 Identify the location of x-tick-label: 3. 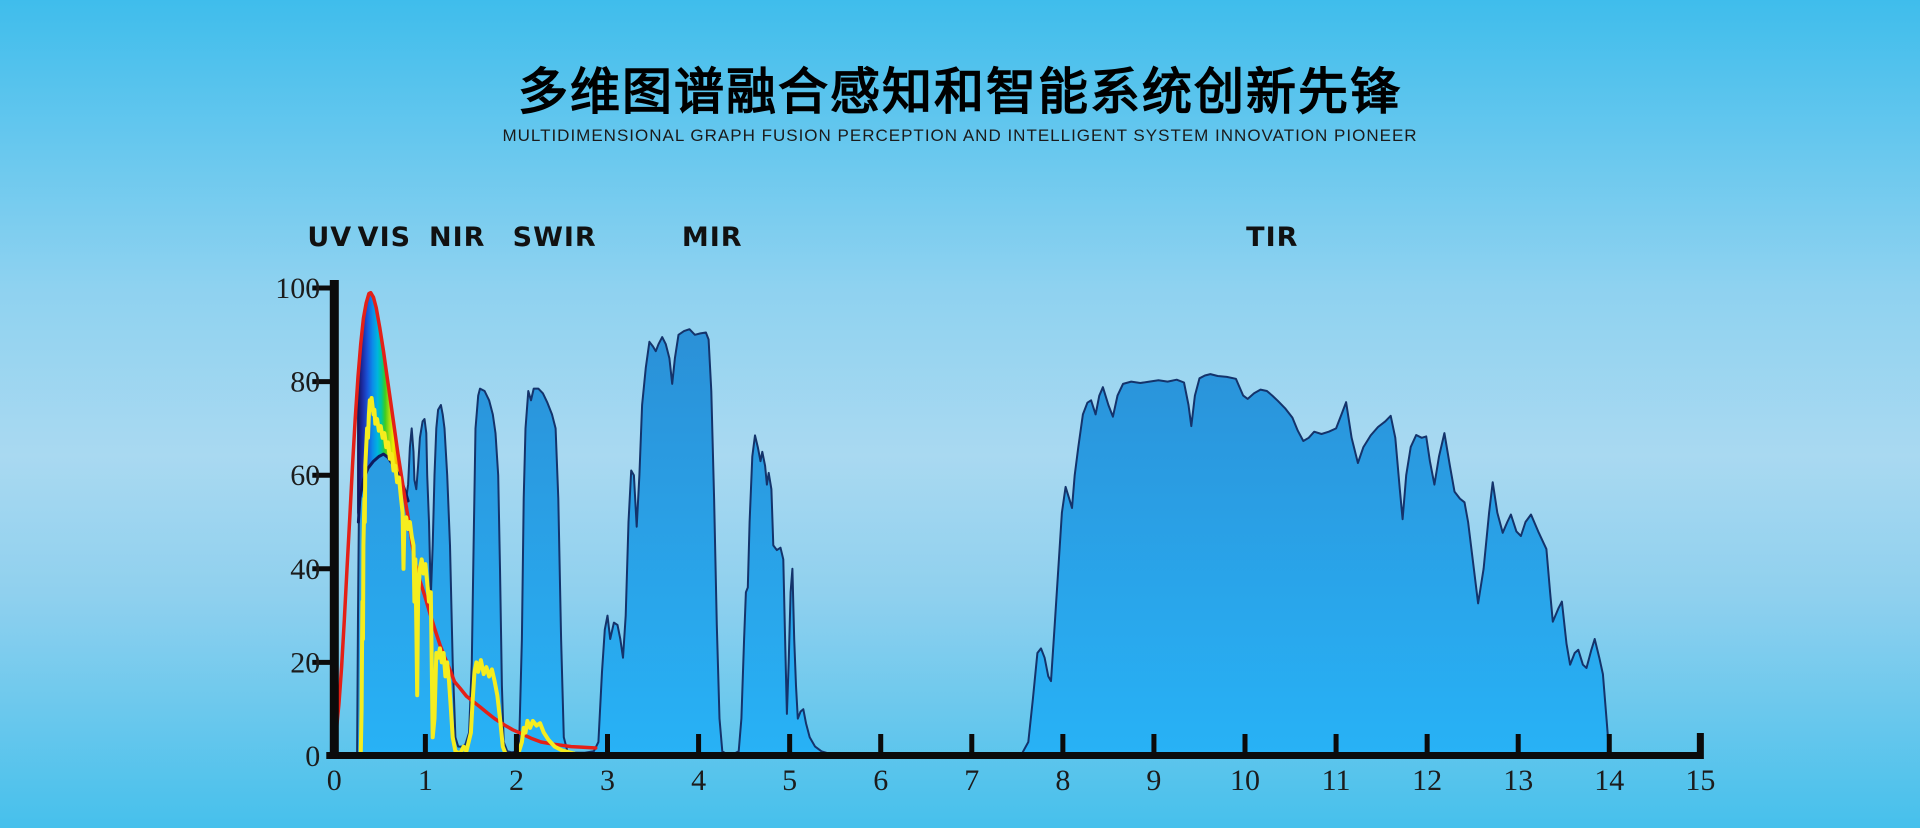
(607, 780).